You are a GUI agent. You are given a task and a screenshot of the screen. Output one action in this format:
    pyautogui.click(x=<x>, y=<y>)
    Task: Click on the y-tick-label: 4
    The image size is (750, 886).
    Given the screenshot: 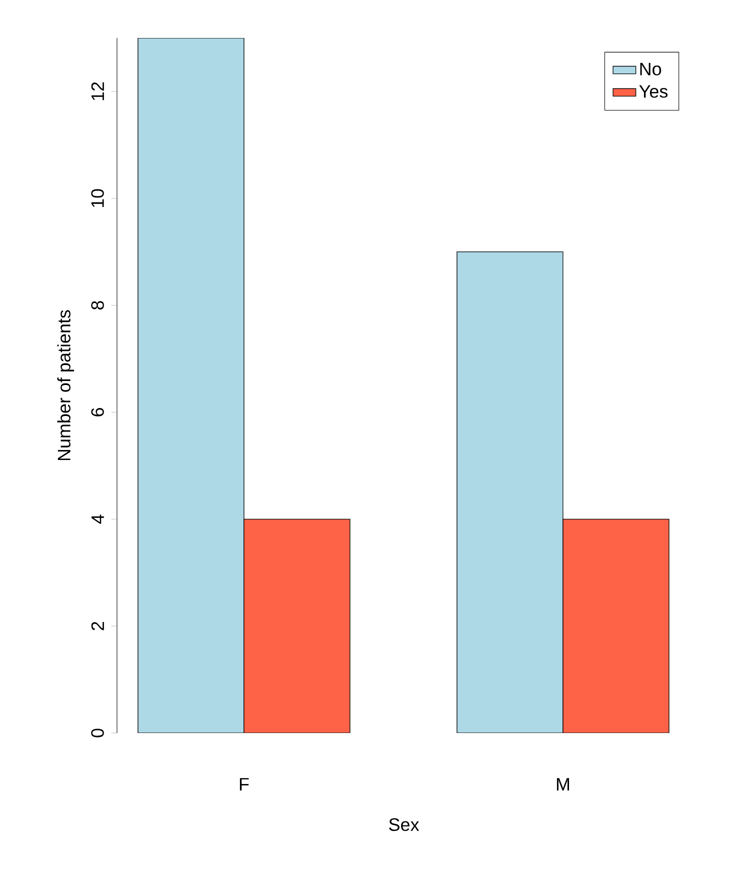 What is the action you would take?
    pyautogui.click(x=98, y=519)
    